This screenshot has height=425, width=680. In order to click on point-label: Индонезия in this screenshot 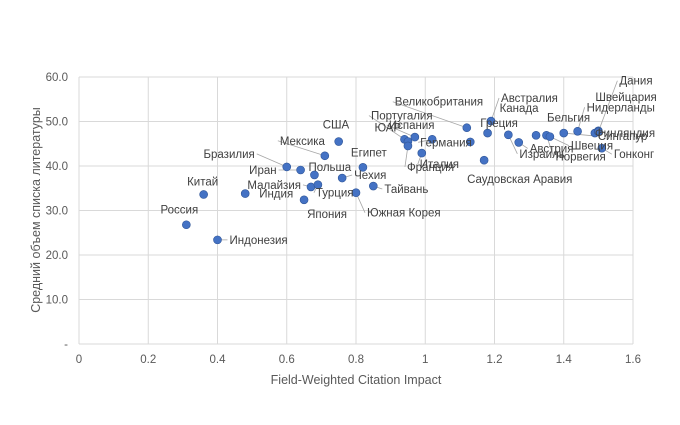, I will do `click(259, 241)`.